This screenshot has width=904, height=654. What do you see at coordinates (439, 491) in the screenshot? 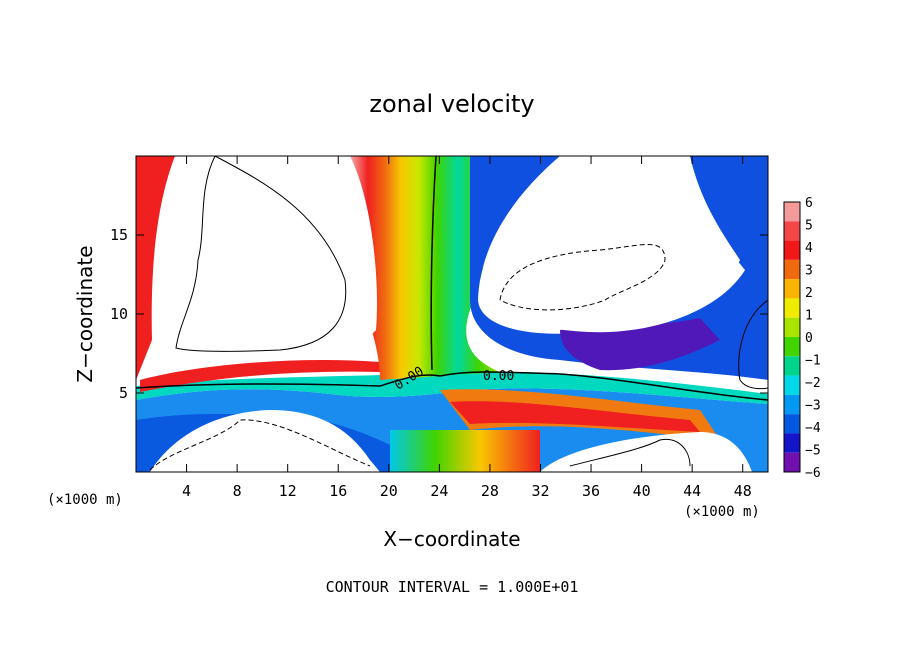
I see `x-tick-label: 24` at bounding box center [439, 491].